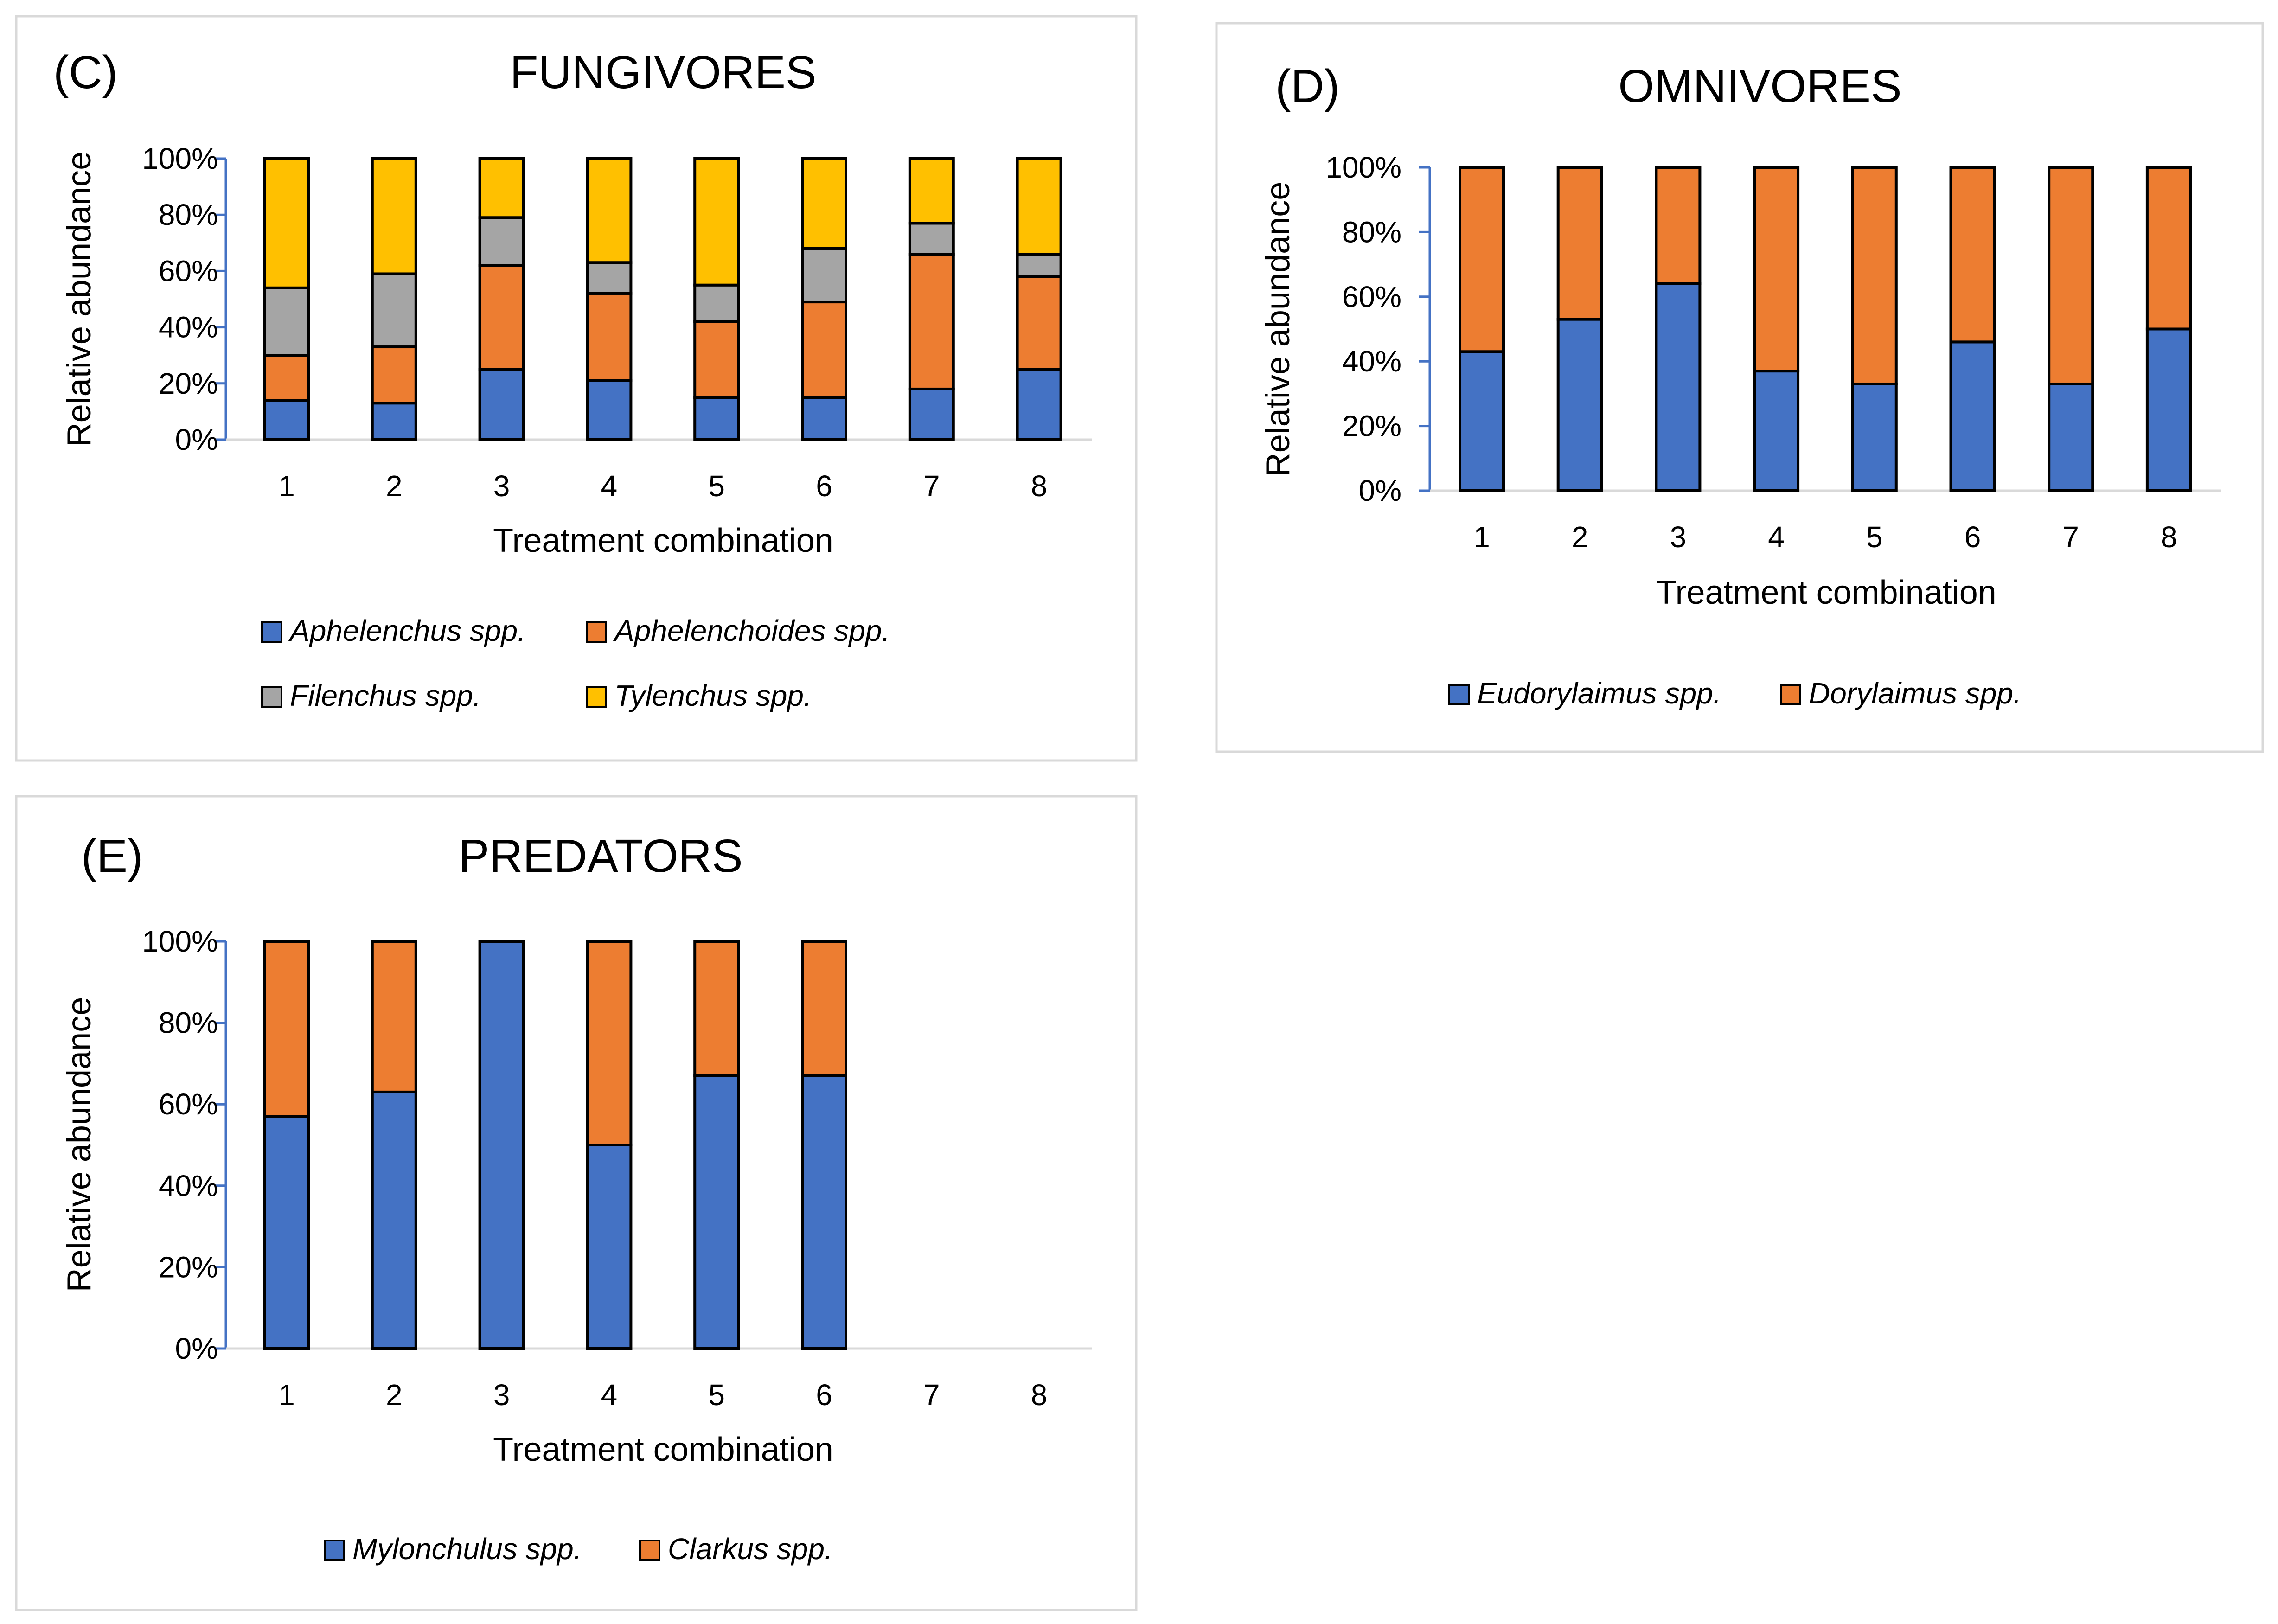 Image resolution: width=2278 pixels, height=1624 pixels. Describe the element at coordinates (467, 1549) in the screenshot. I see `legend-label: Mylonchulus spp.` at that location.